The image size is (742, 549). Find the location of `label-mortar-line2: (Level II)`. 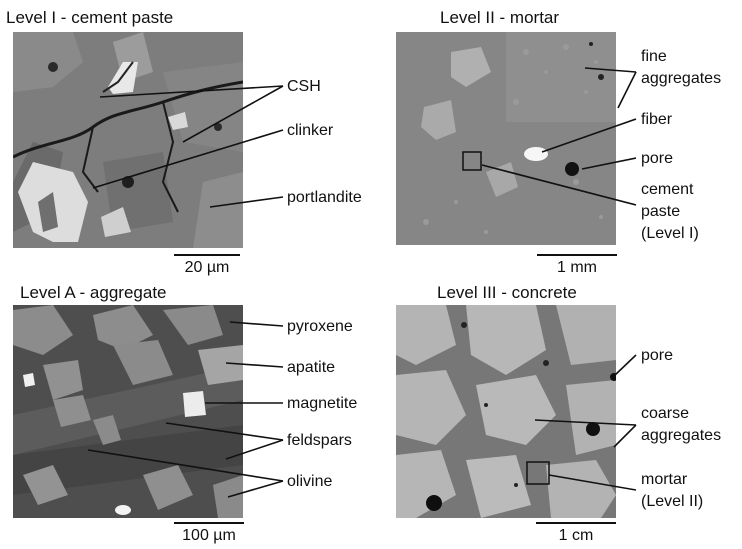

label-mortar-line2: (Level II) is located at coordinates (672, 502).